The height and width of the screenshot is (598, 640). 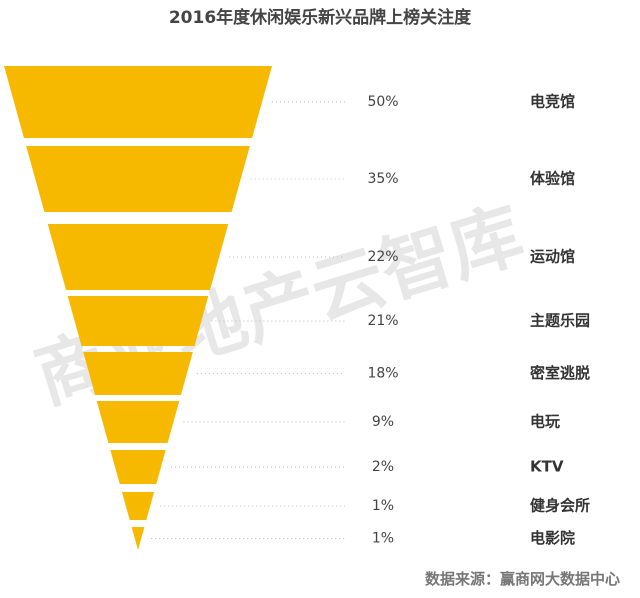 I want to click on category-label: 电影院, so click(x=552, y=538).